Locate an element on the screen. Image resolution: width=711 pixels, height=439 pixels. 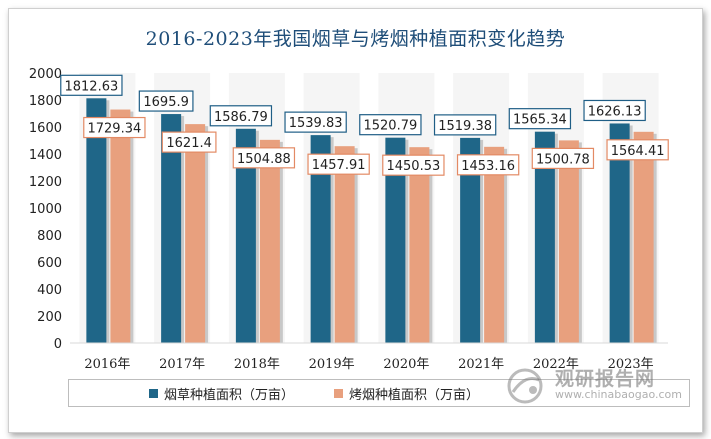
y-tick-label: 1000 is located at coordinates (45, 209).